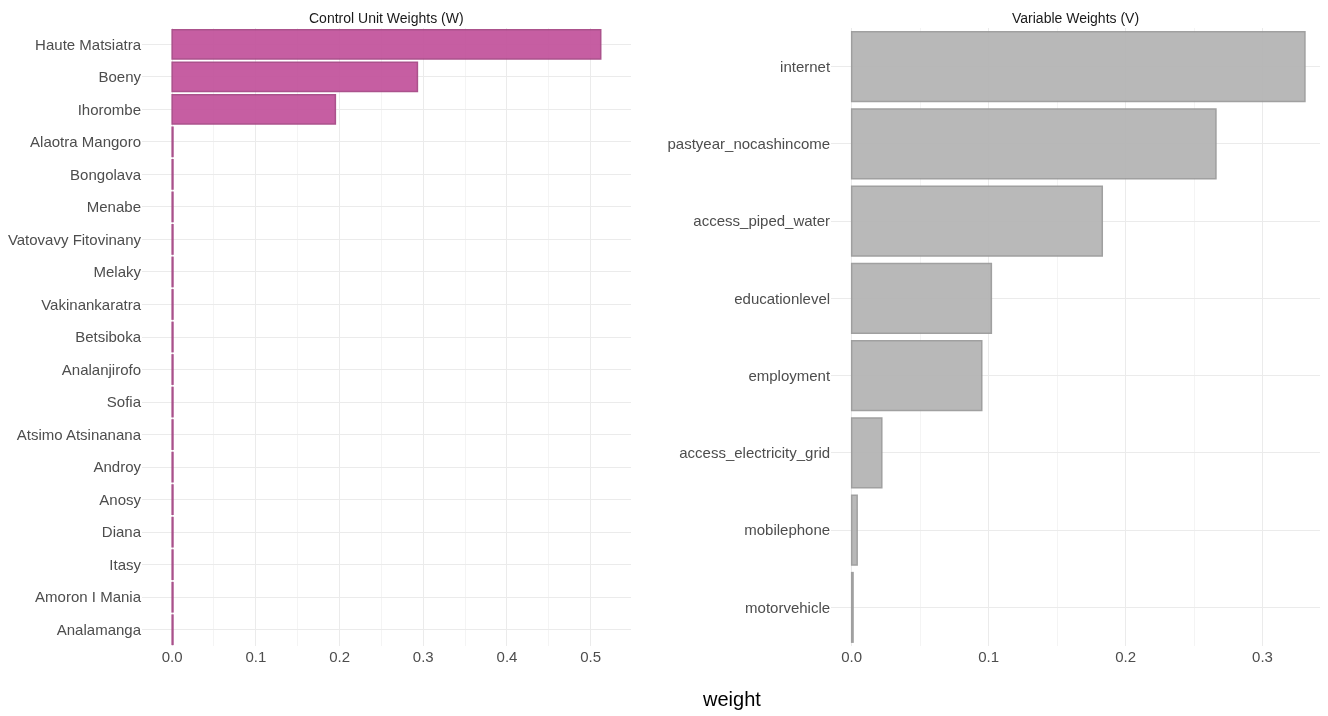 This screenshot has height=716, width=1328. I want to click on y-tick-label: employment, so click(789, 375).